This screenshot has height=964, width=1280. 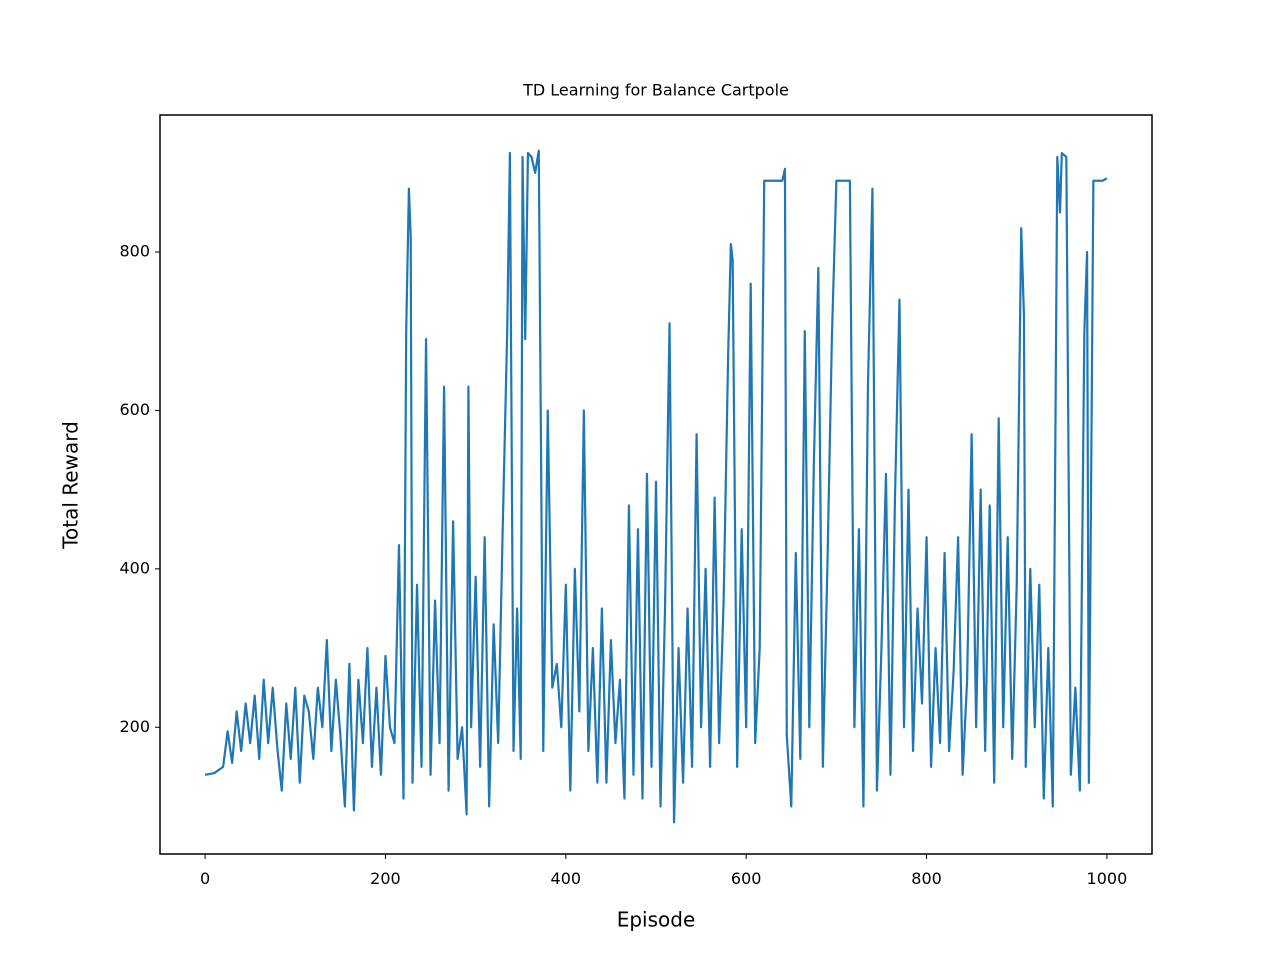 What do you see at coordinates (134, 726) in the screenshot?
I see `y-tick-label: 200` at bounding box center [134, 726].